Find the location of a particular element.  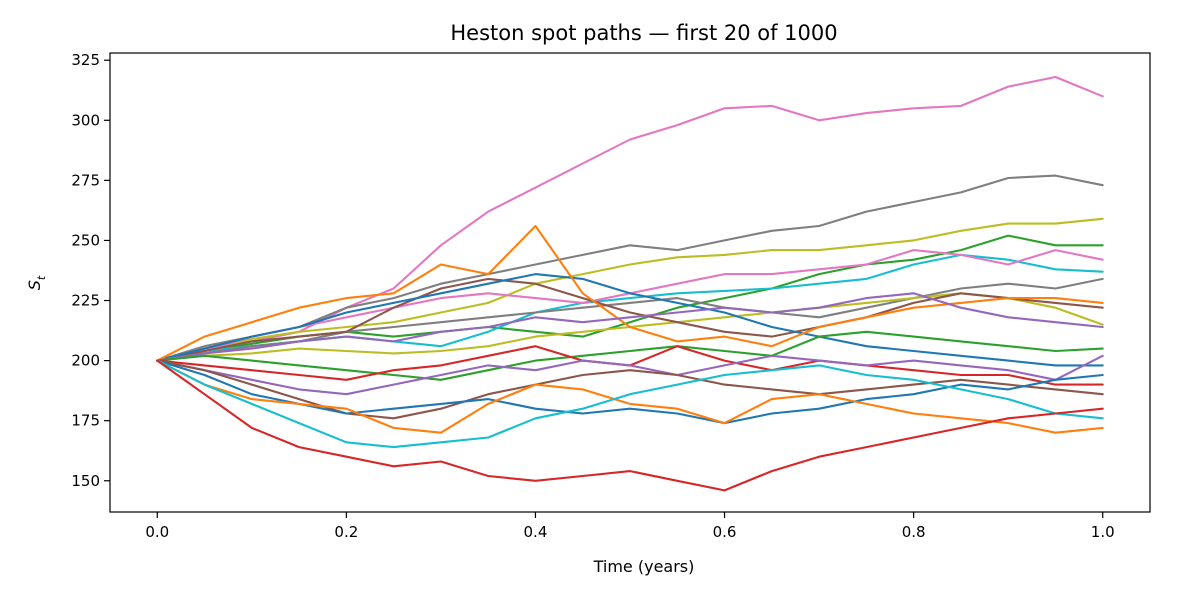

y-axis-label: St is located at coordinates (36, 282).